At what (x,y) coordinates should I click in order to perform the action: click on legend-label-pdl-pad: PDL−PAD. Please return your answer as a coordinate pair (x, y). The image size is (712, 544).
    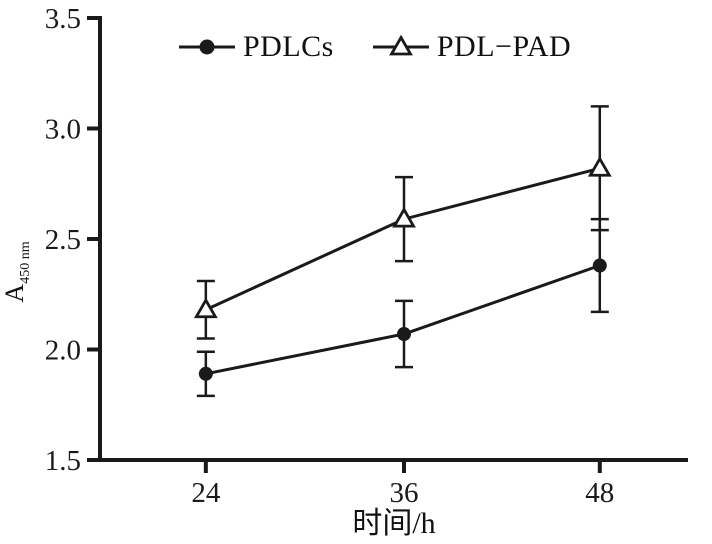
    Looking at the image, I should click on (504, 46).